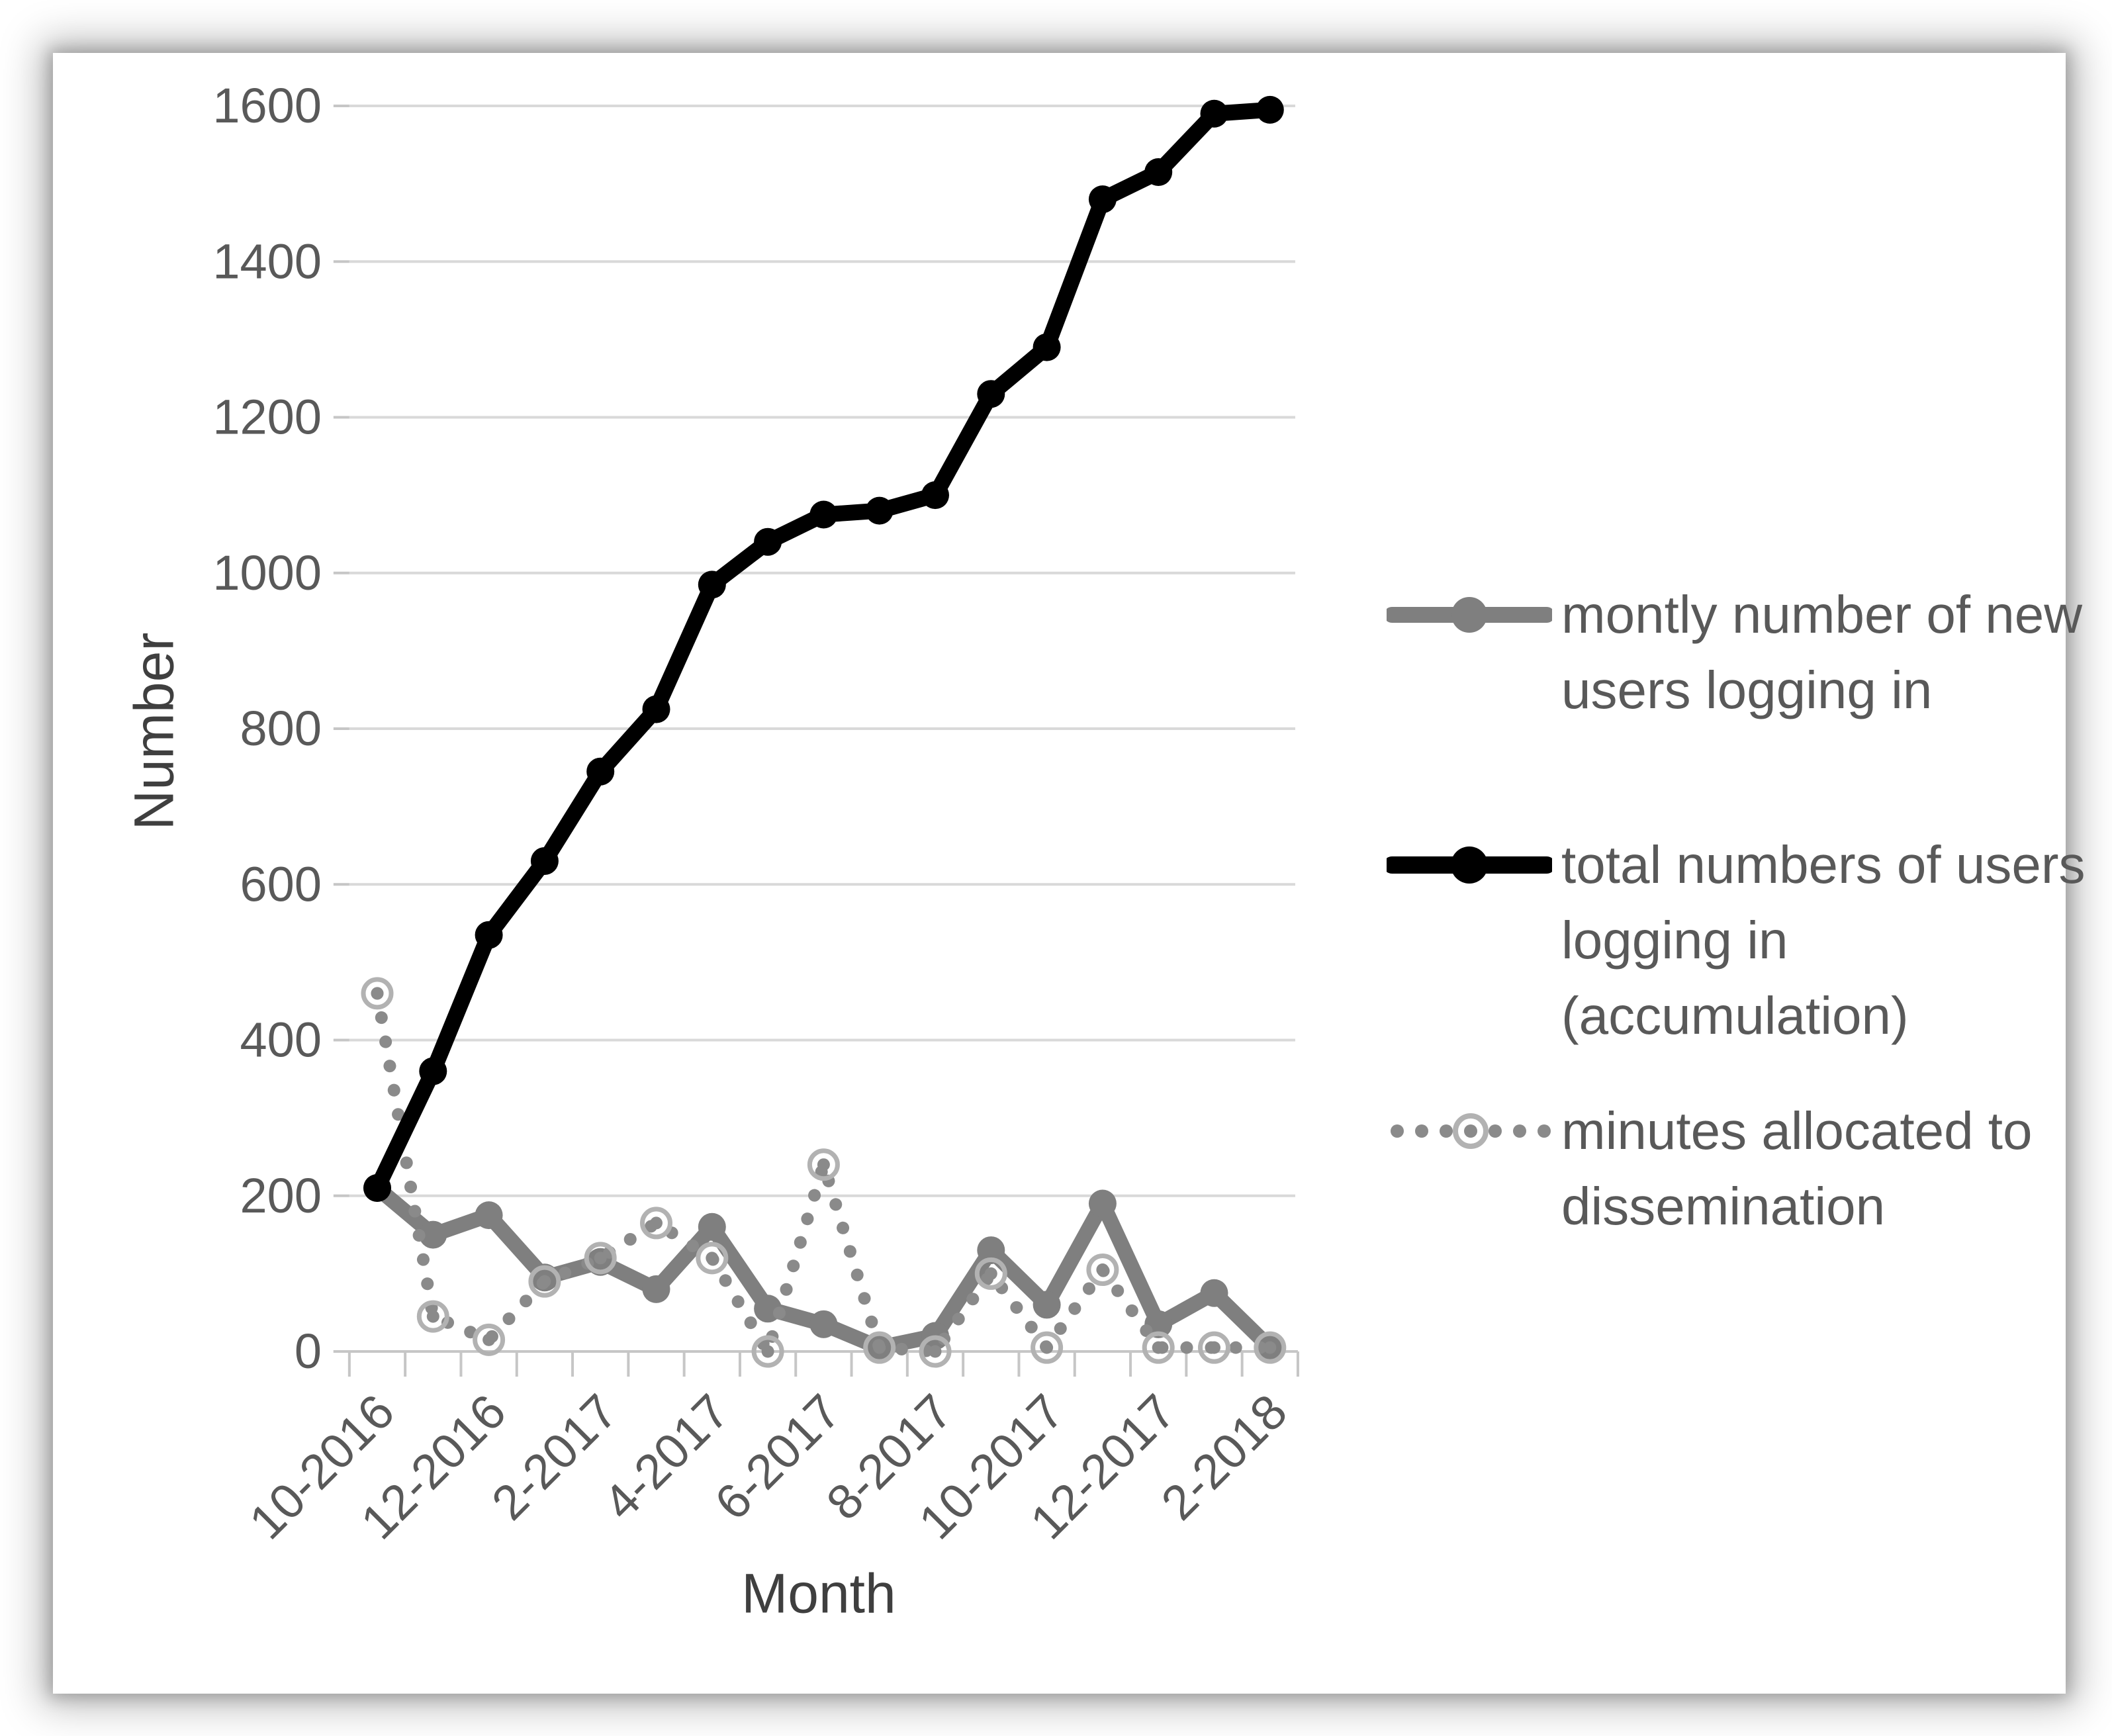 The image size is (2112, 1736). Describe the element at coordinates (267, 572) in the screenshot. I see `y-tick-label: 1000` at that location.